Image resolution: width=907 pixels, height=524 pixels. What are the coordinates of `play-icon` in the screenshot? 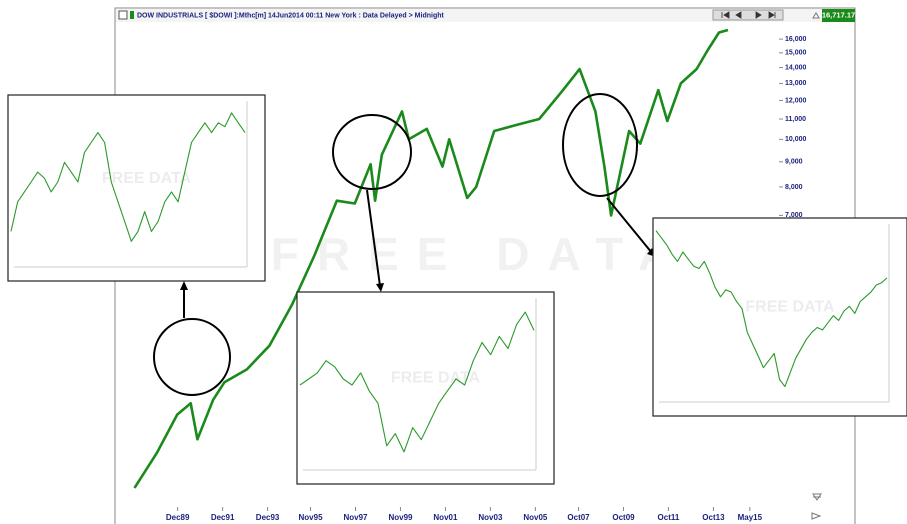 It's located at (816, 516).